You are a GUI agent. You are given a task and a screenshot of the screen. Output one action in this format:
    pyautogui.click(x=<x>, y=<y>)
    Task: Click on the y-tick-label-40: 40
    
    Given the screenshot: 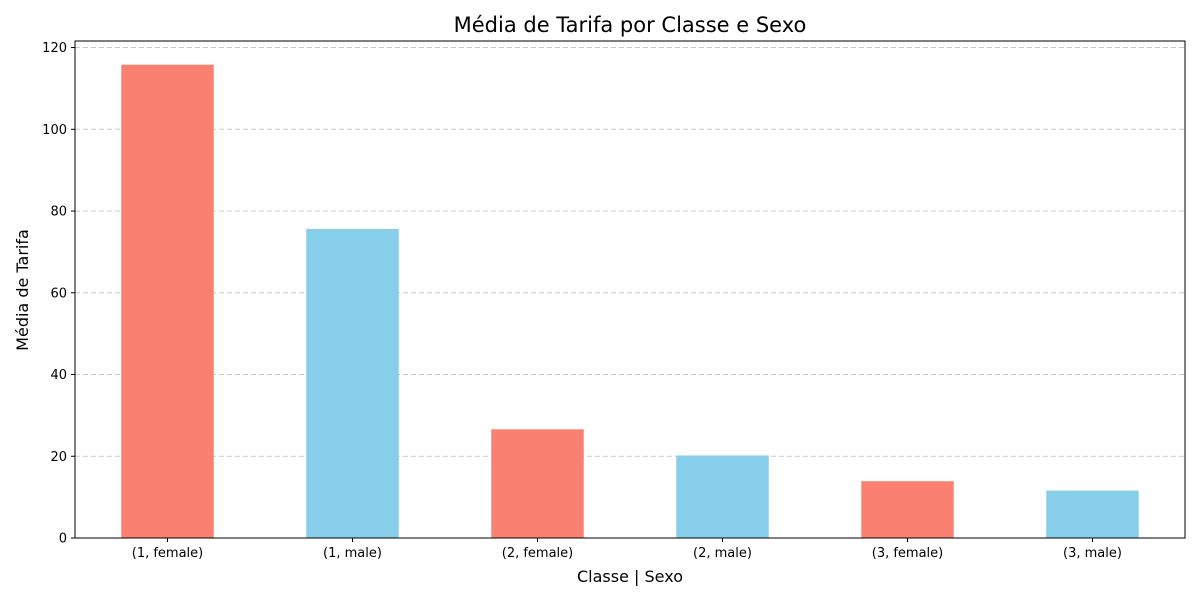 What is the action you would take?
    pyautogui.click(x=58, y=375)
    